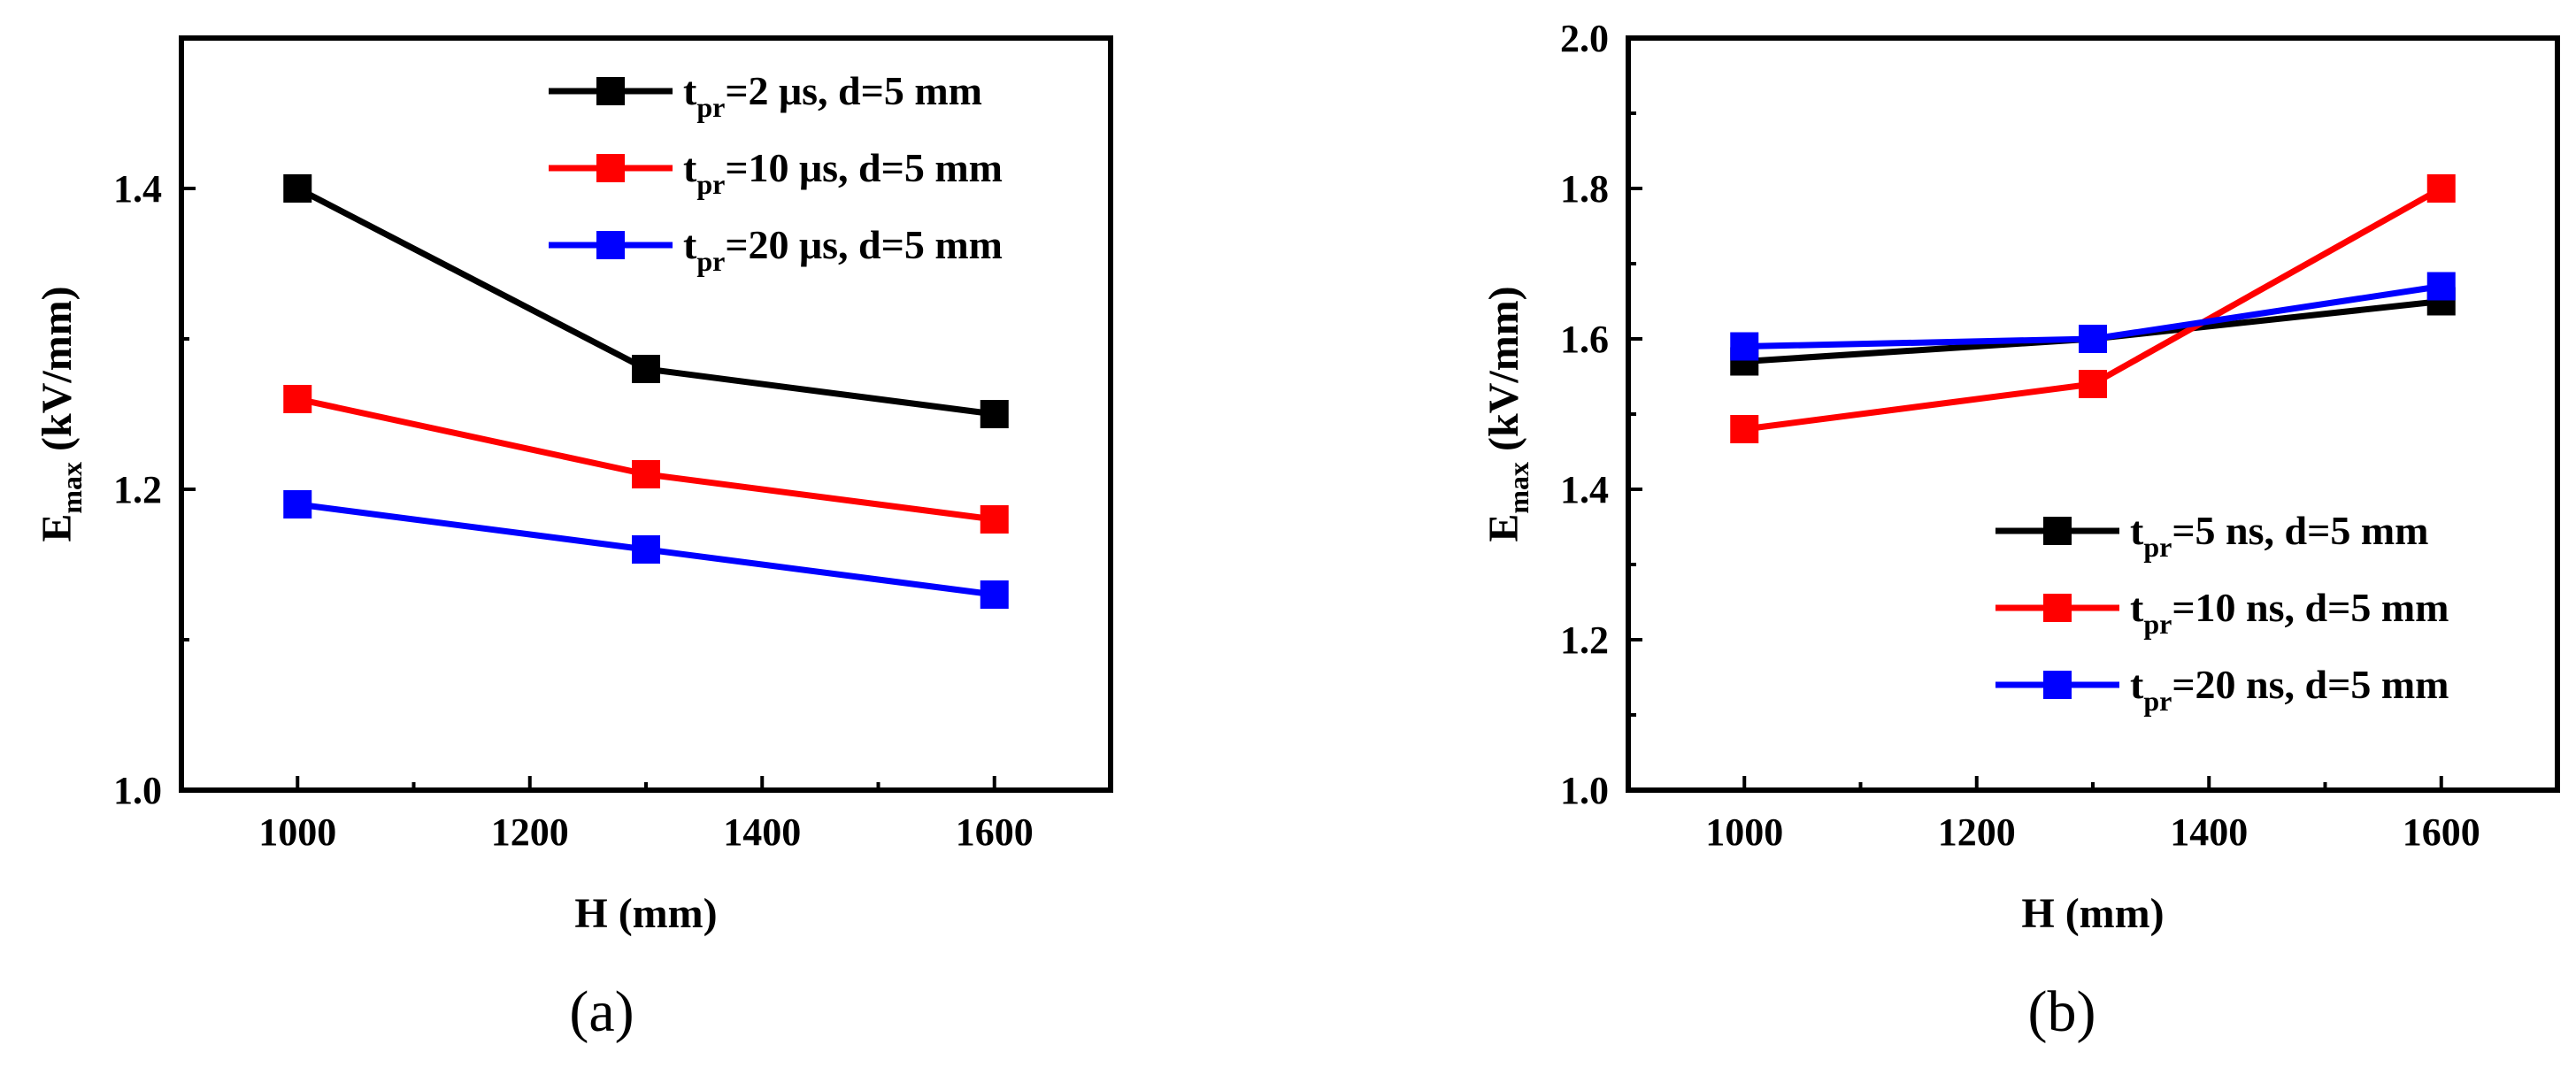 This screenshot has width=2576, height=1083. Describe the element at coordinates (1584, 339) in the screenshot. I see `y-tick-label: 1.6` at that location.